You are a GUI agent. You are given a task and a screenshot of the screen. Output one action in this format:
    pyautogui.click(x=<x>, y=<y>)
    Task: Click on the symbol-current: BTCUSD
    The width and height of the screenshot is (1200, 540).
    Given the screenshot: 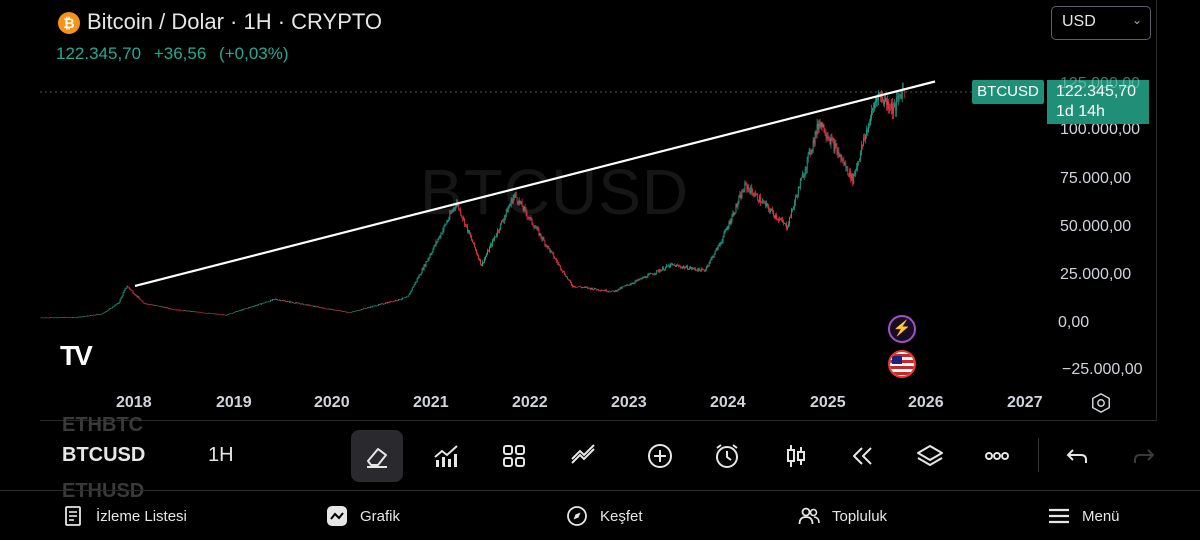 What is the action you would take?
    pyautogui.click(x=104, y=455)
    